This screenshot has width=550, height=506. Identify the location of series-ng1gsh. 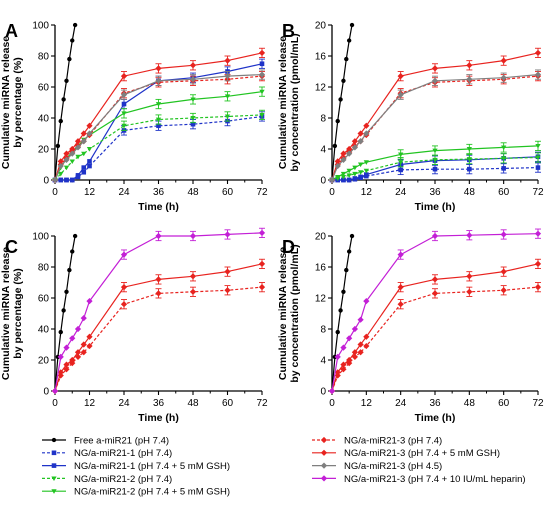
(158, 120).